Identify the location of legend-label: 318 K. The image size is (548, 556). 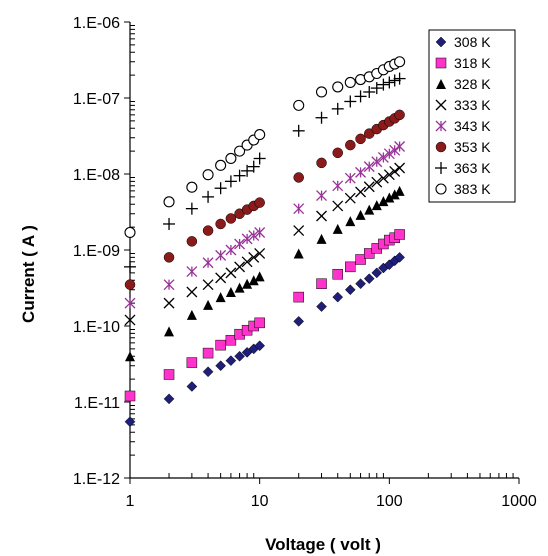
(472, 63).